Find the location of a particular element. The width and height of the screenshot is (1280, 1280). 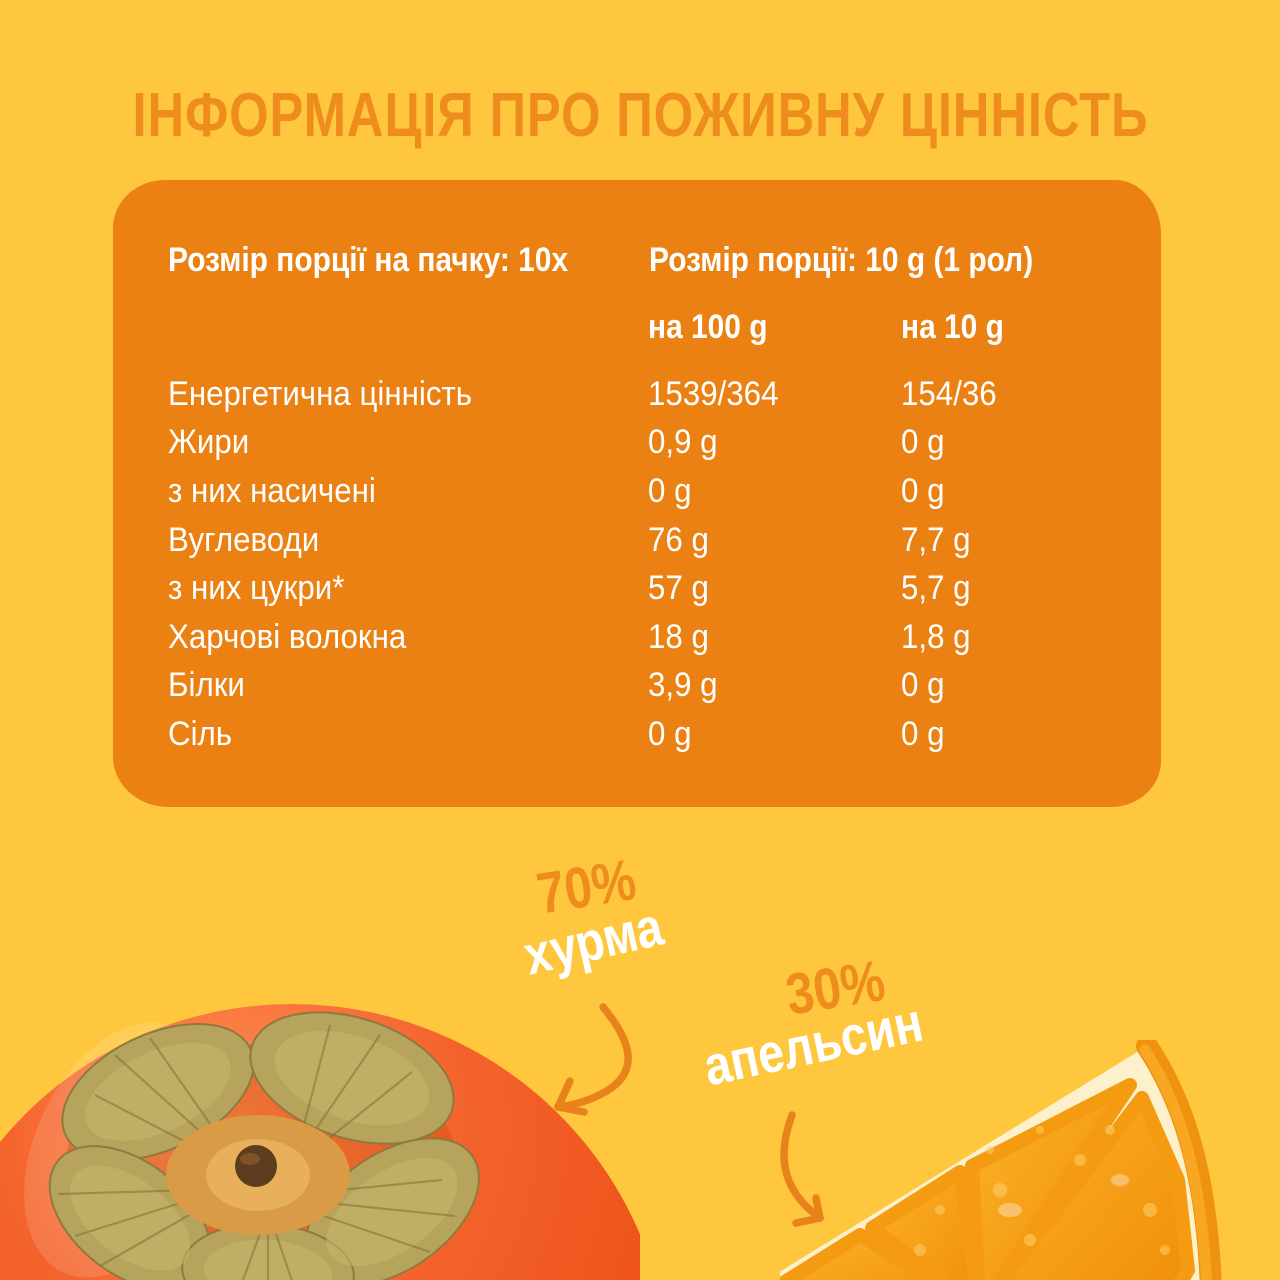

serving-size-label: Розмір порції: 10 g (1 рол) is located at coordinates (841, 260).